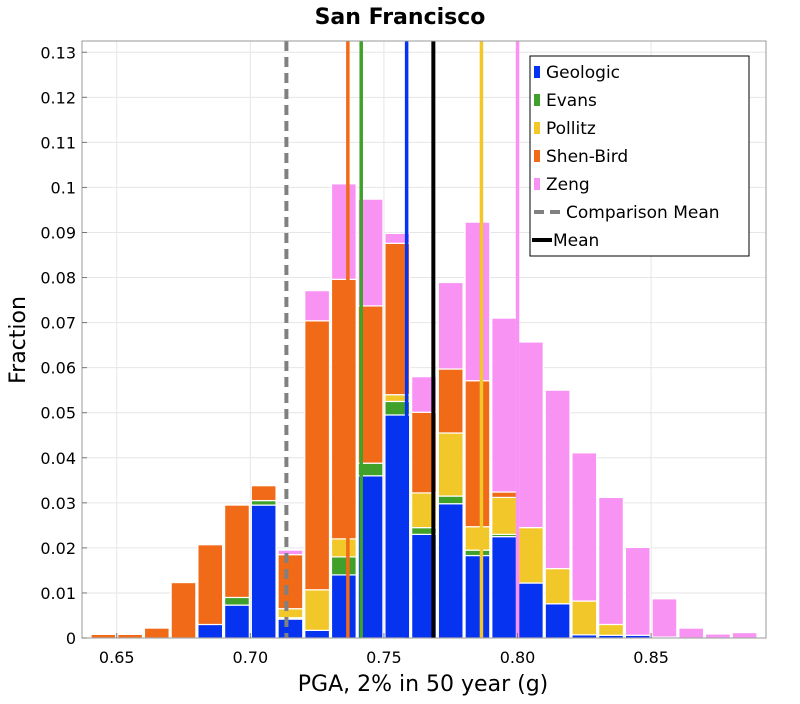 This screenshot has height=704, width=800. I want to click on legend-swatch-pollitz, so click(537, 128).